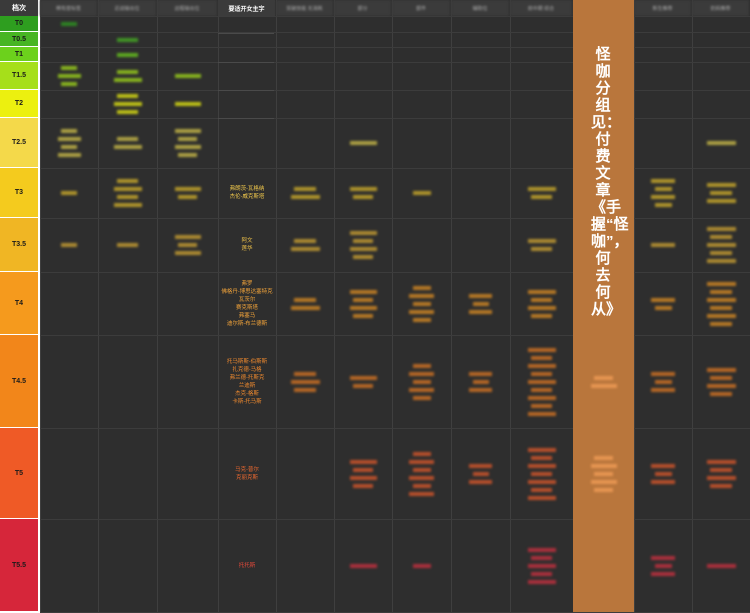 This screenshot has height=613, width=750. What do you see at coordinates (610, 182) in the screenshot?
I see `vertical-banner-text: 怪咖分组见：付费文章《手握“怪咖”，何去何从》` at bounding box center [610, 182].